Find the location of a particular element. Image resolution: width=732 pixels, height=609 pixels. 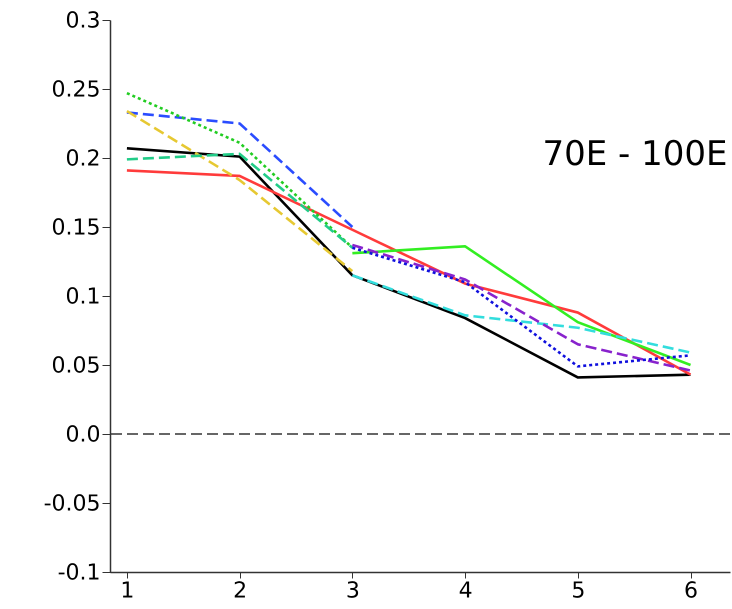

y-tick-label: 0.0 is located at coordinates (83, 435).